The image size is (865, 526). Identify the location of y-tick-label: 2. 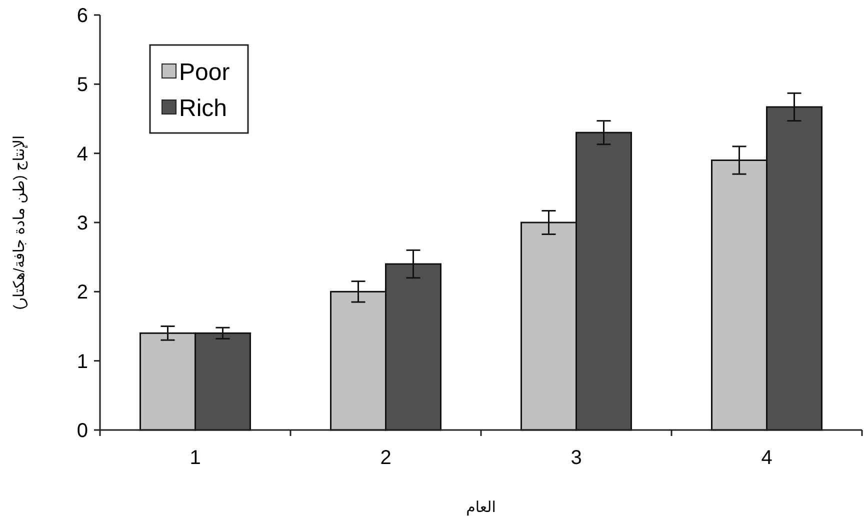
(82, 293).